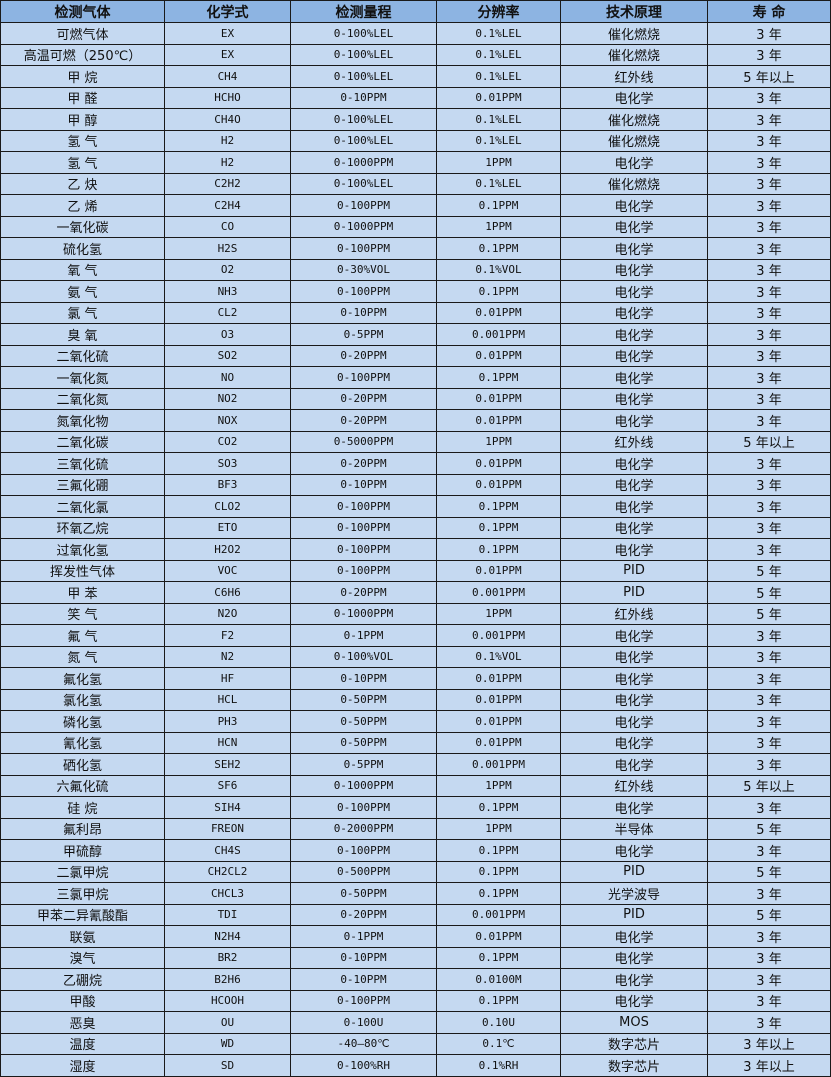 The image size is (831, 1077). I want to click on header-principle: 技术原理, so click(634, 11).